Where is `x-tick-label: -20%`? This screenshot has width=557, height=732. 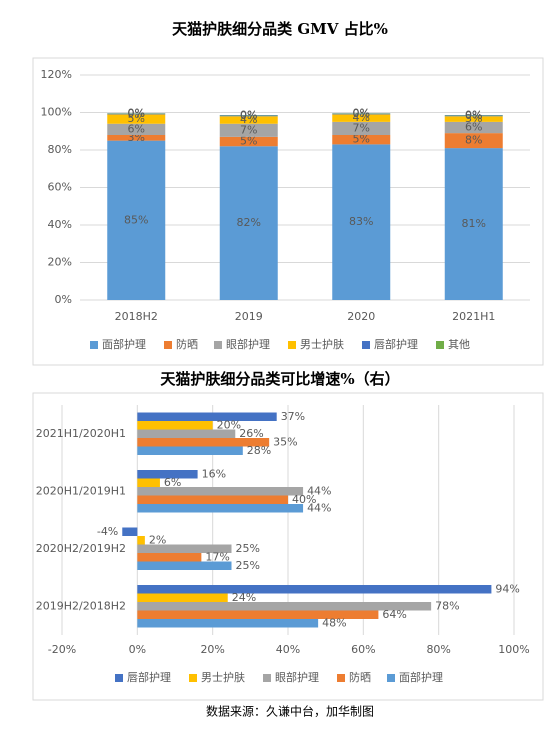
x-tick-label: -20% is located at coordinates (62, 649).